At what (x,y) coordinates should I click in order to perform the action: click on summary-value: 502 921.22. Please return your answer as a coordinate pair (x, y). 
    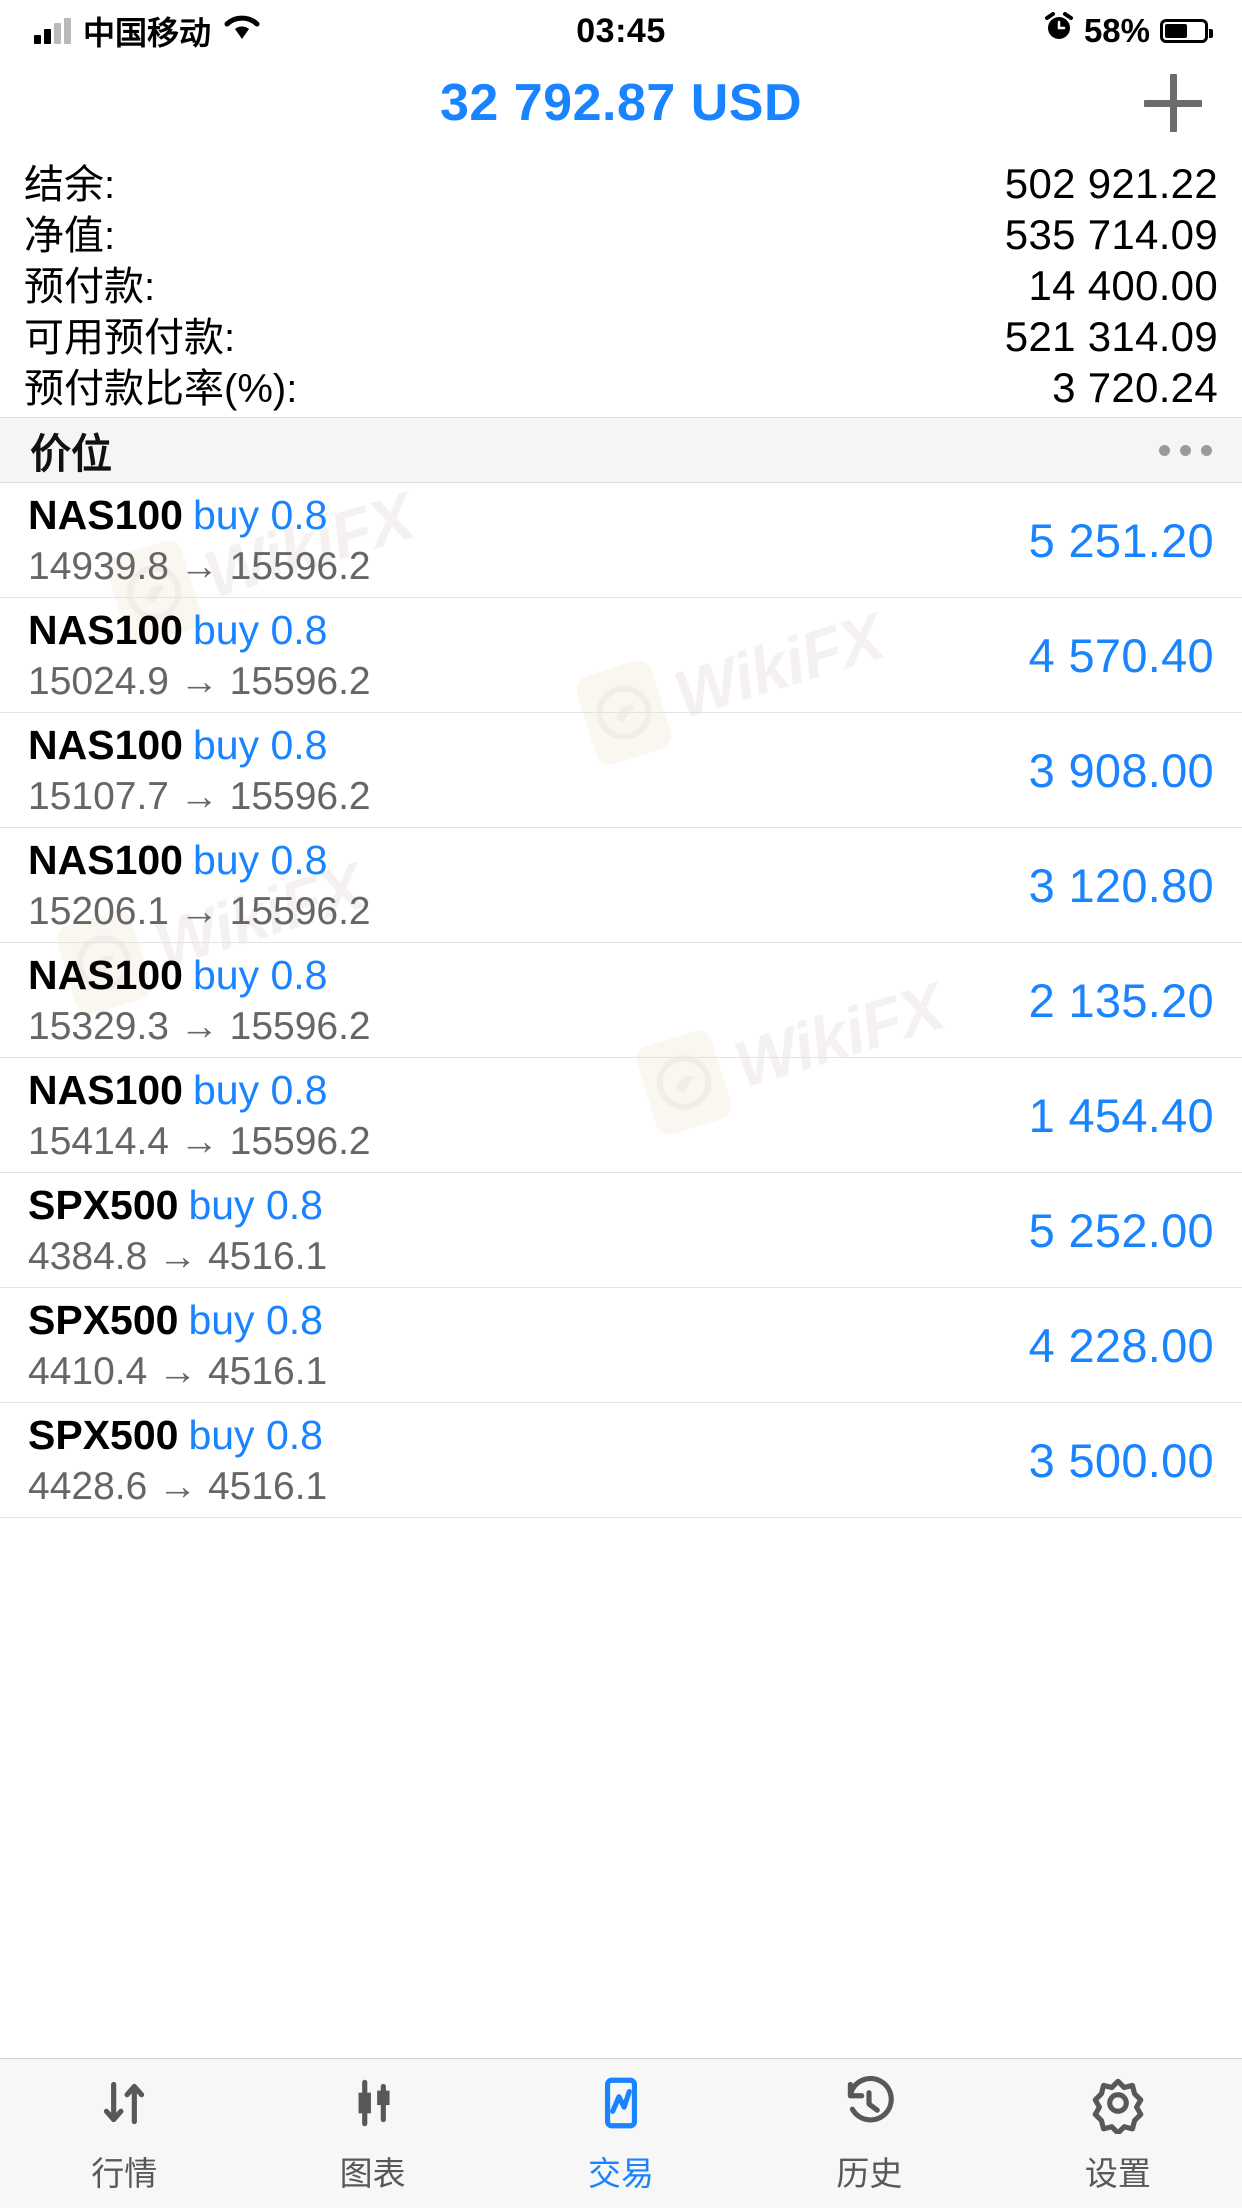
    Looking at the image, I should click on (1111, 183).